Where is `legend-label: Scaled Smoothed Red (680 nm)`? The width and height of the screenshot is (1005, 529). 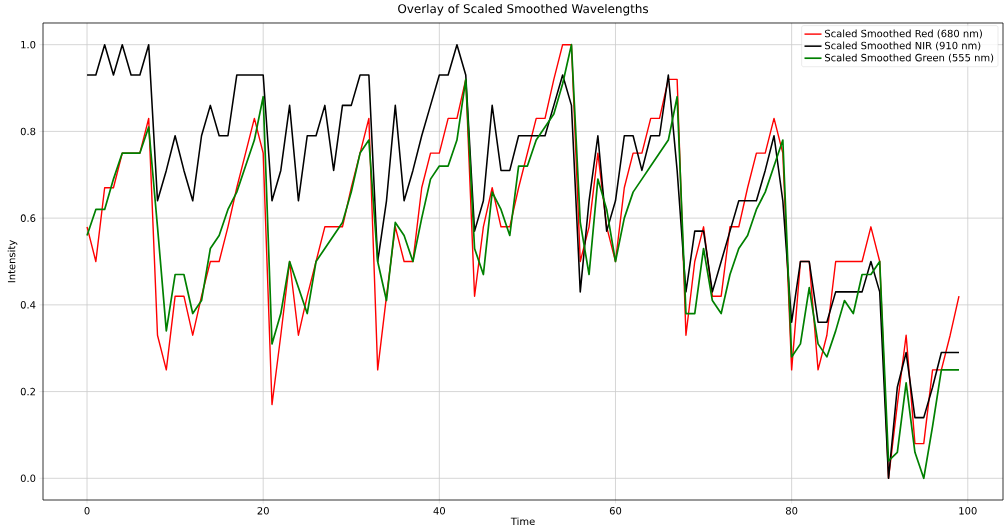
legend-label: Scaled Smoothed Red (680 nm) is located at coordinates (903, 34).